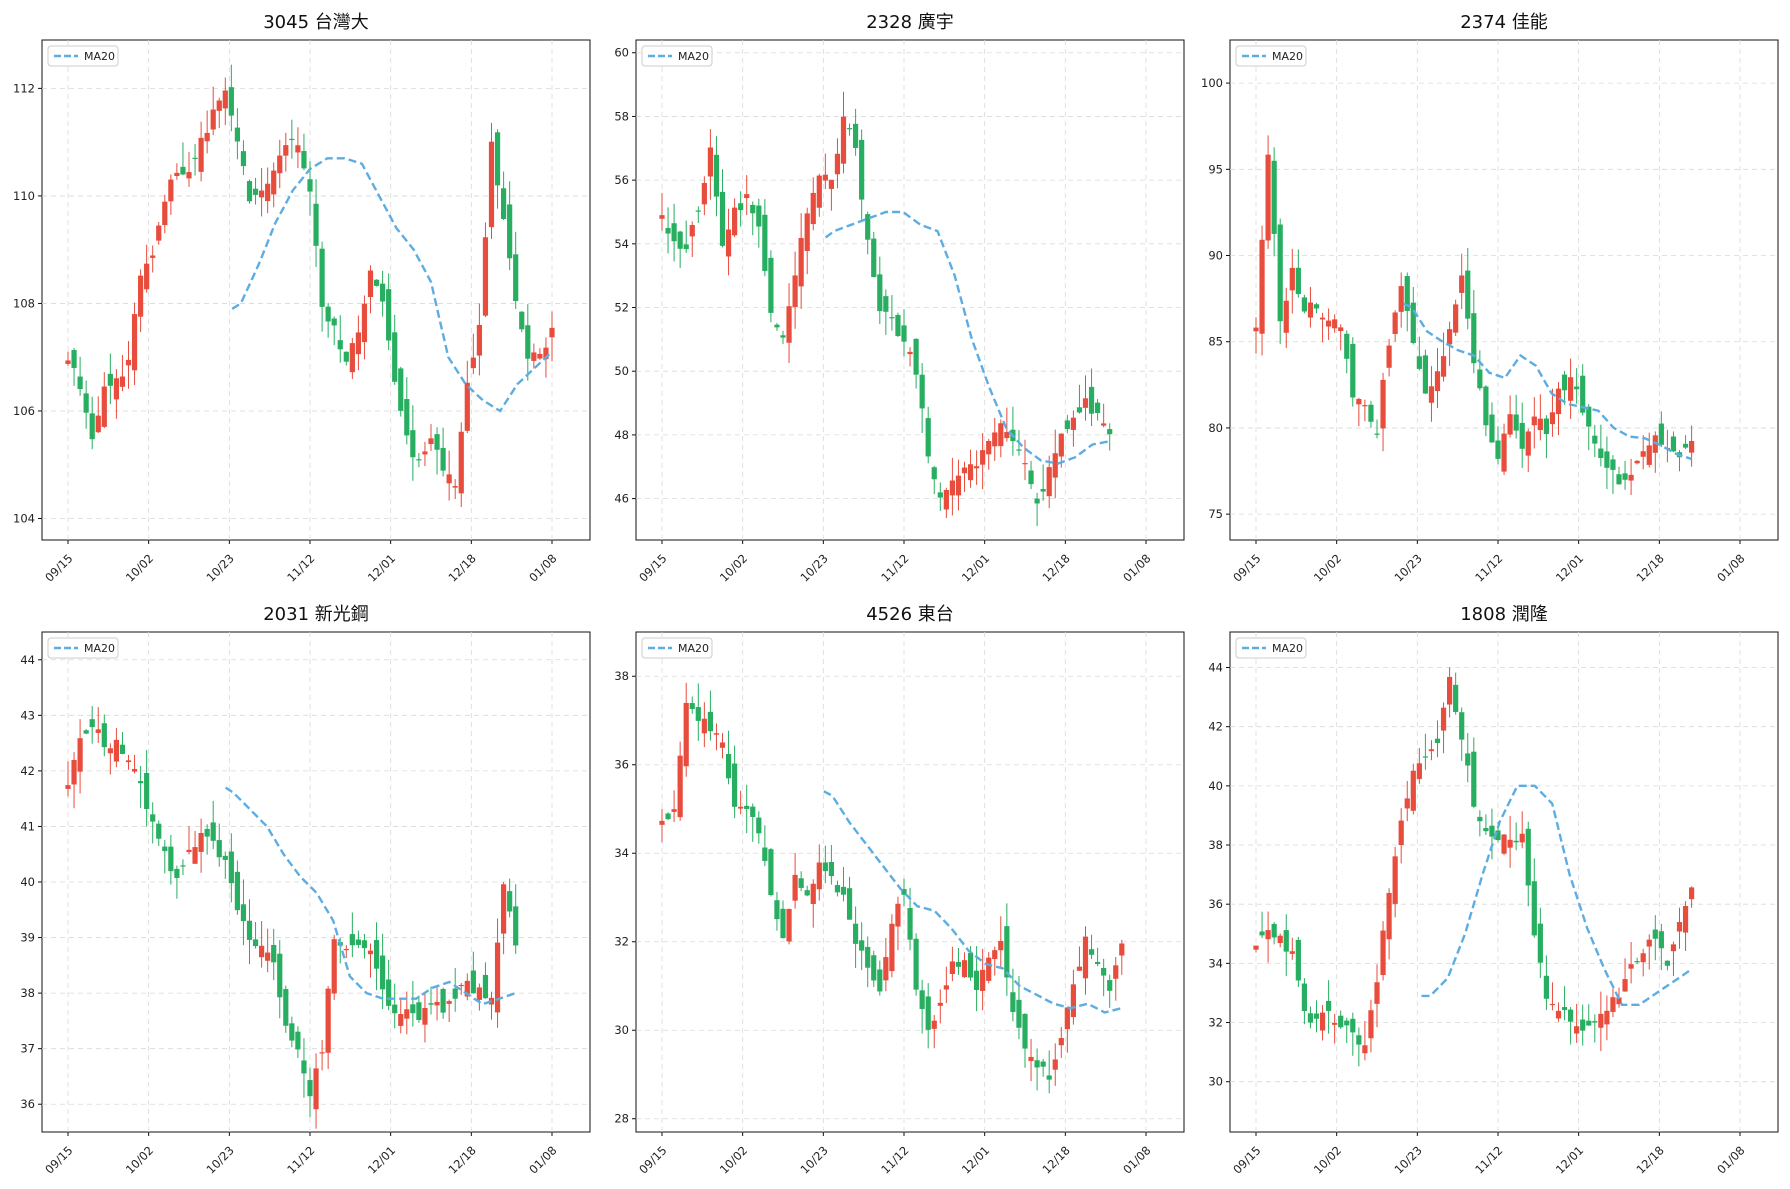 This screenshot has height=1189, width=1790. I want to click on x-tick-label: 10/02, so click(733, 1159).